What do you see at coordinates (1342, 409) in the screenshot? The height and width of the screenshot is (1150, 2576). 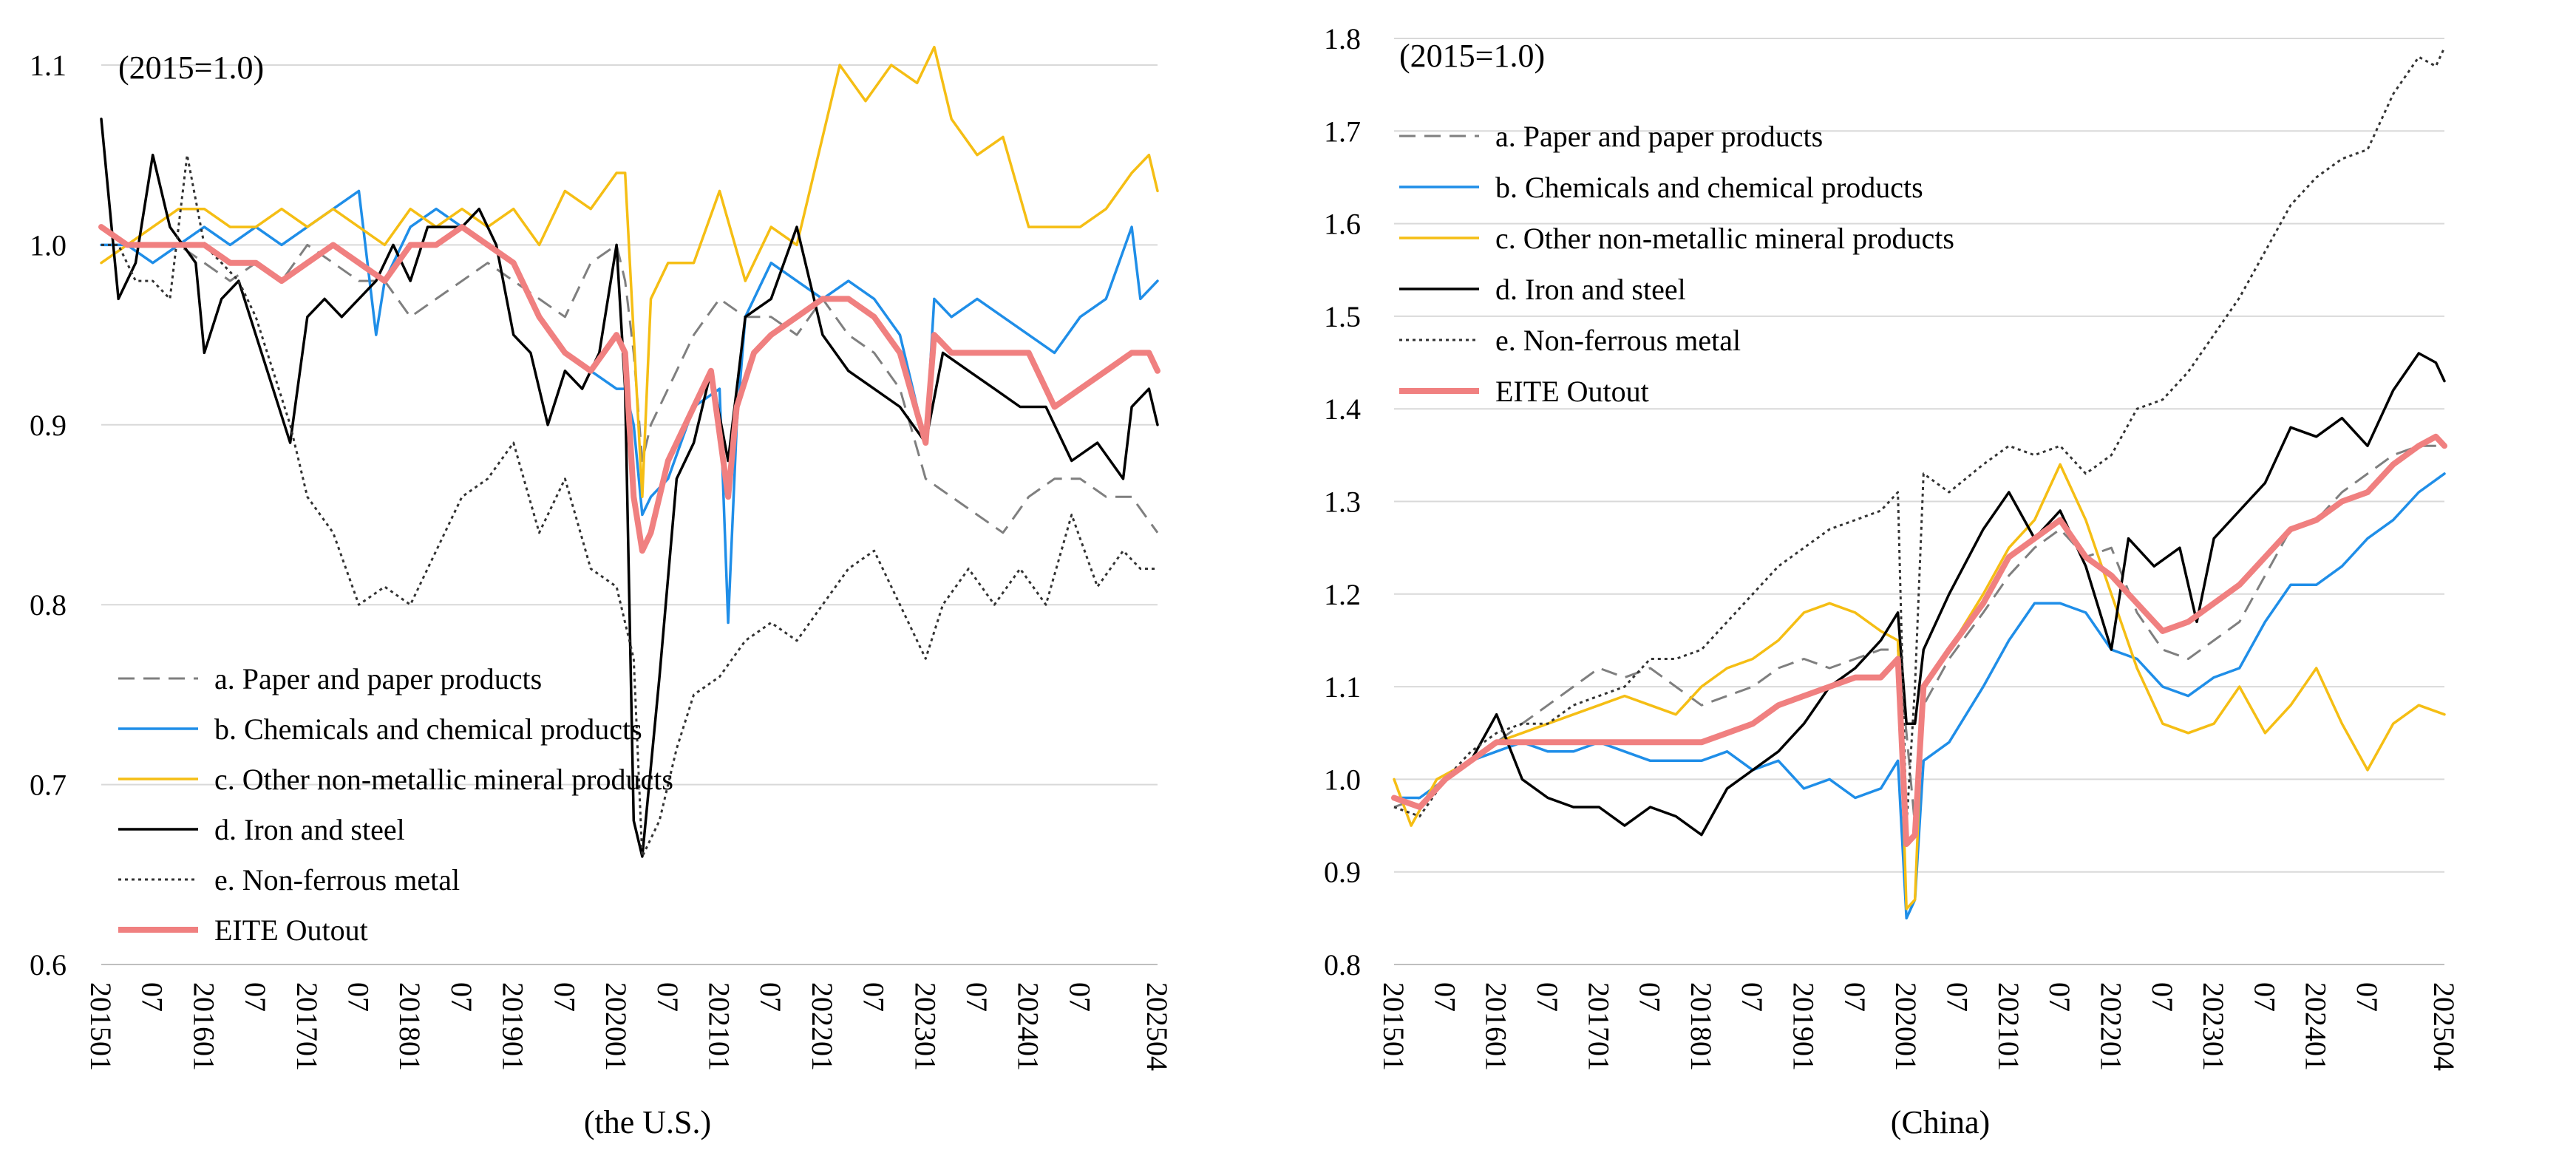 I see `y-tick-label: 1.4` at bounding box center [1342, 409].